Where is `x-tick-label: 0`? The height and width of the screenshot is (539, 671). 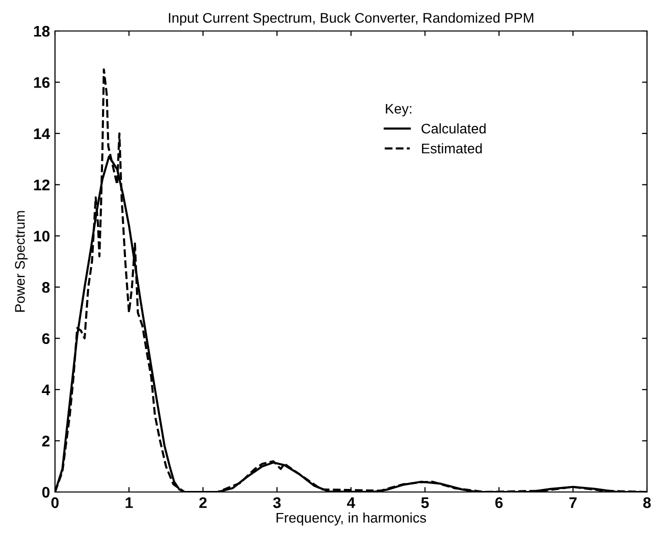 x-tick-label: 0 is located at coordinates (55, 502).